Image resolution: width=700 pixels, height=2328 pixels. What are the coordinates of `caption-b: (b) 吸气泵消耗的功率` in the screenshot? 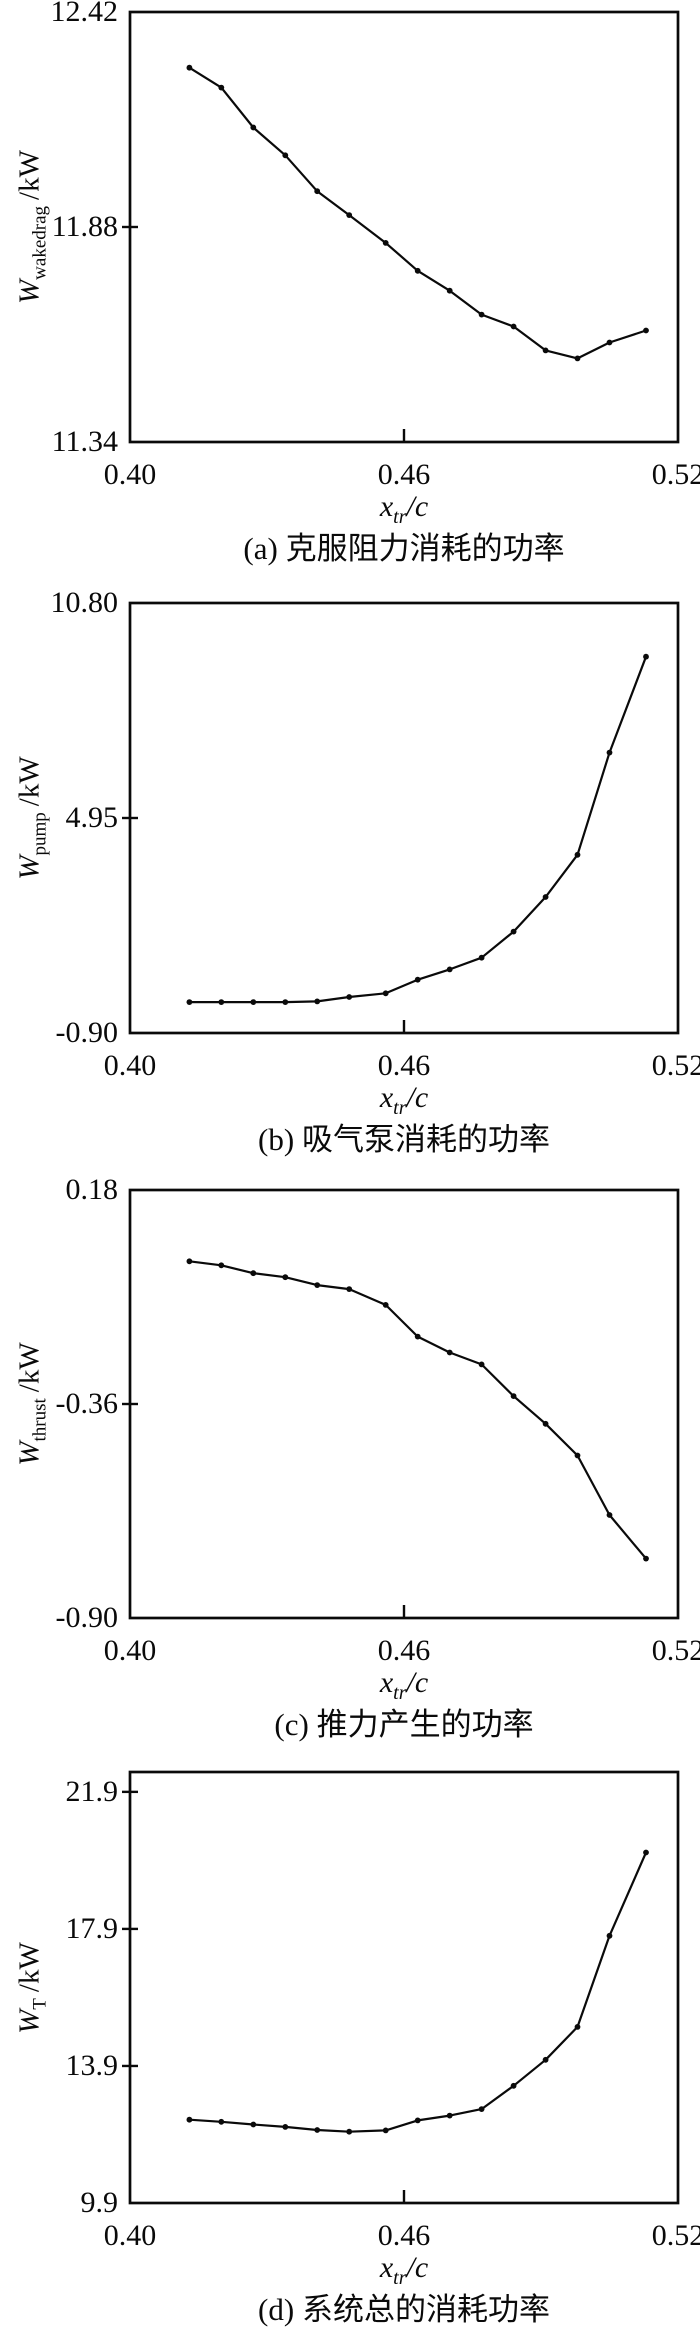 It's located at (404, 1139).